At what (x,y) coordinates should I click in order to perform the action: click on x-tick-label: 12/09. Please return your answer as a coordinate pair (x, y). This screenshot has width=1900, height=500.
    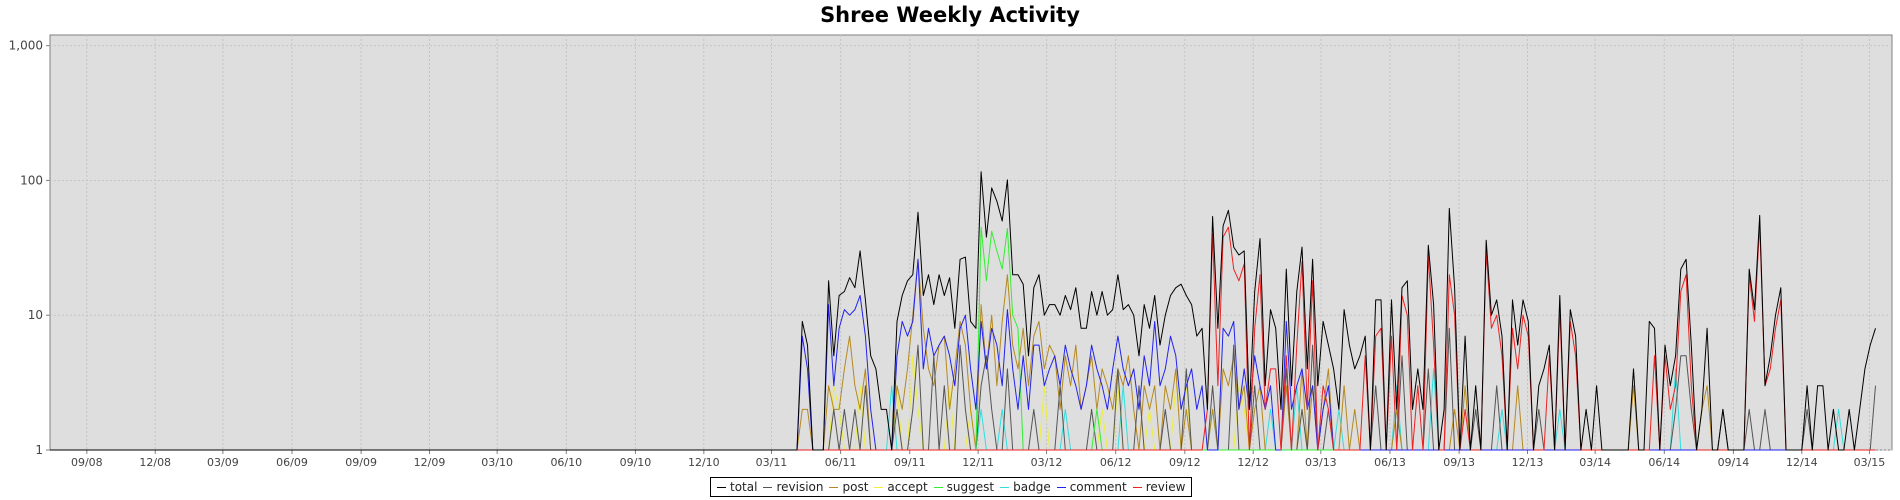
    Looking at the image, I should click on (430, 462).